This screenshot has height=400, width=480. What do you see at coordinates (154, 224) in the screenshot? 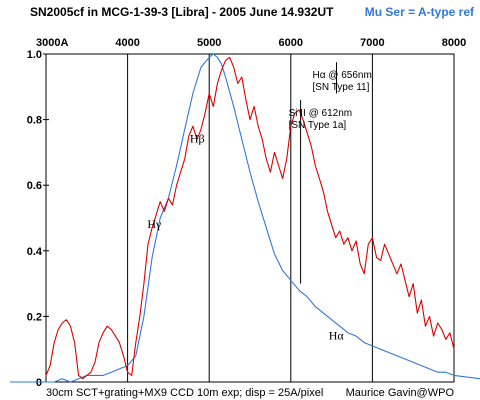
I see `line-label: Hγ` at bounding box center [154, 224].